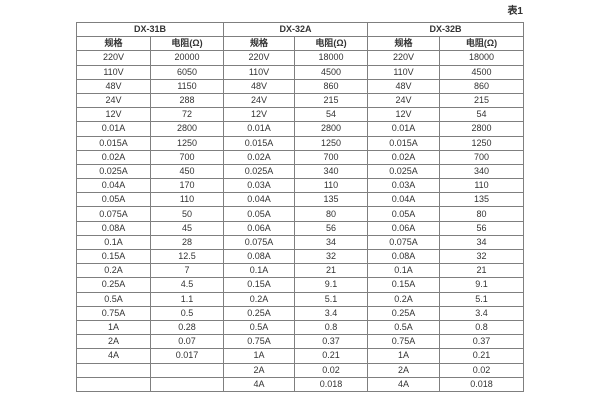 This screenshot has height=400, width=600. What do you see at coordinates (259, 44) in the screenshot?
I see `spec-header-cell: 规格` at bounding box center [259, 44].